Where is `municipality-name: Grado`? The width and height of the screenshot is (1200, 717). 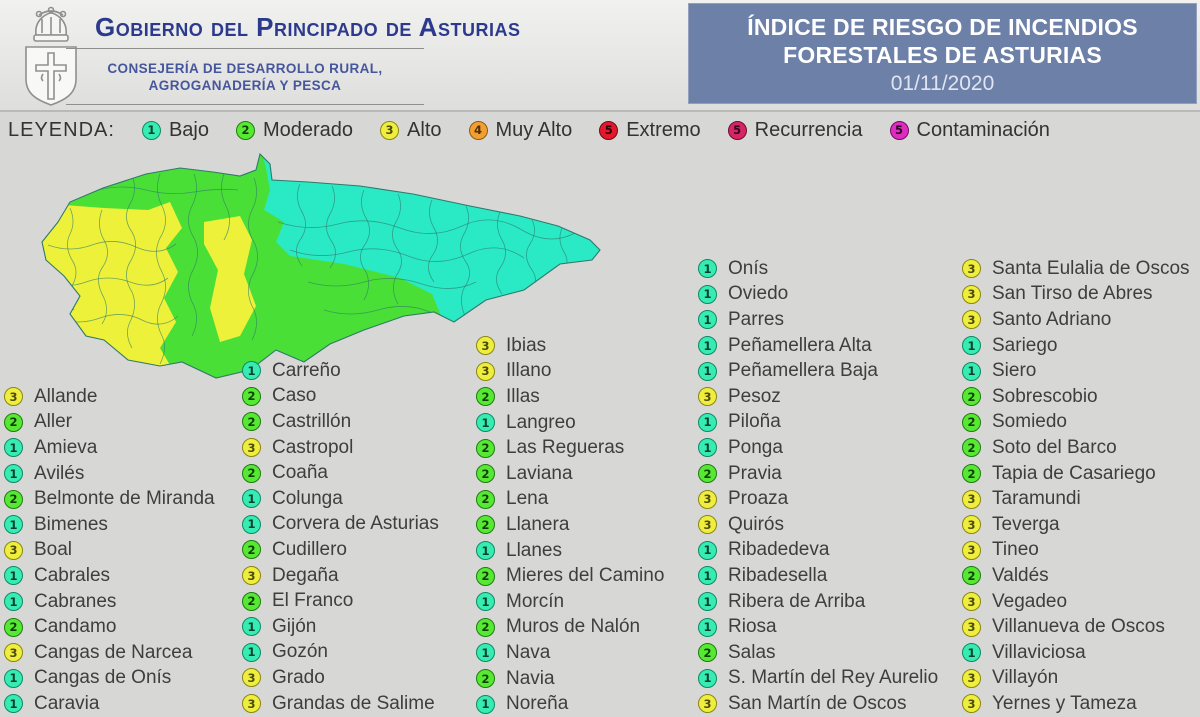 municipality-name: Grado is located at coordinates (298, 677).